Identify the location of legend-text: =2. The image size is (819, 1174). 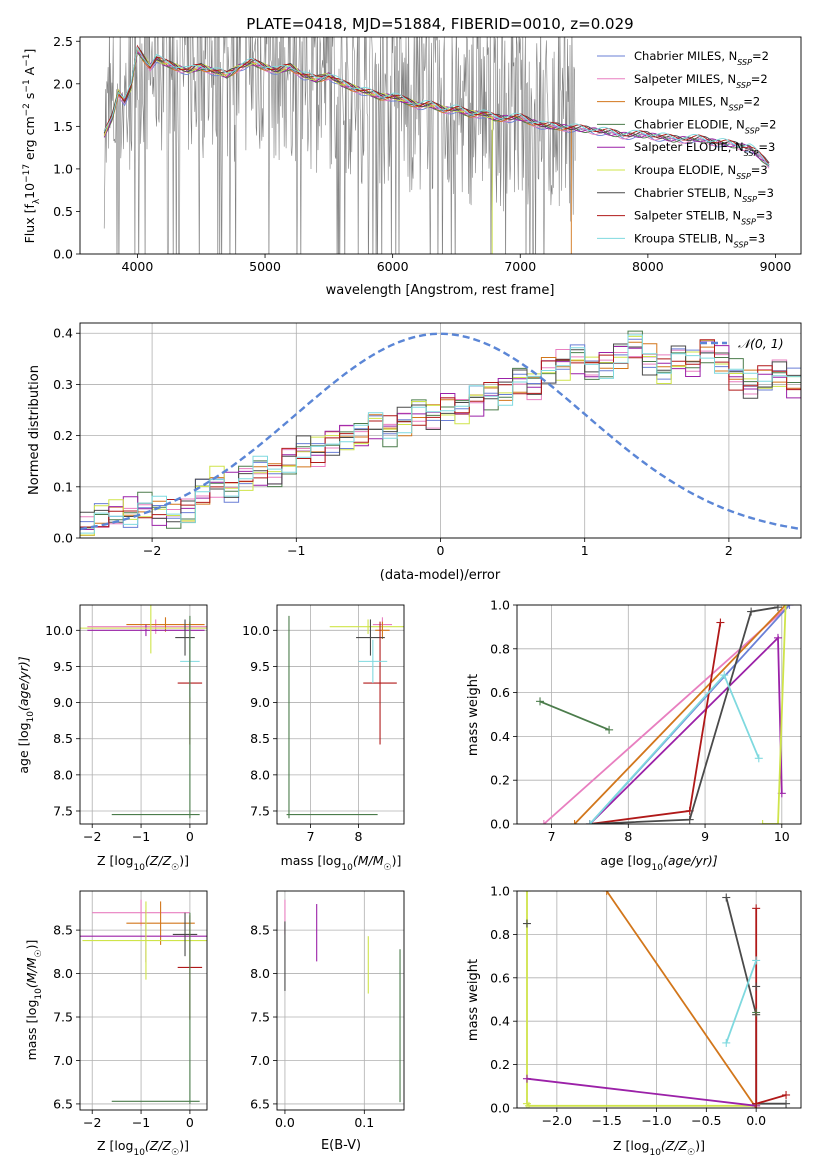
(759, 79).